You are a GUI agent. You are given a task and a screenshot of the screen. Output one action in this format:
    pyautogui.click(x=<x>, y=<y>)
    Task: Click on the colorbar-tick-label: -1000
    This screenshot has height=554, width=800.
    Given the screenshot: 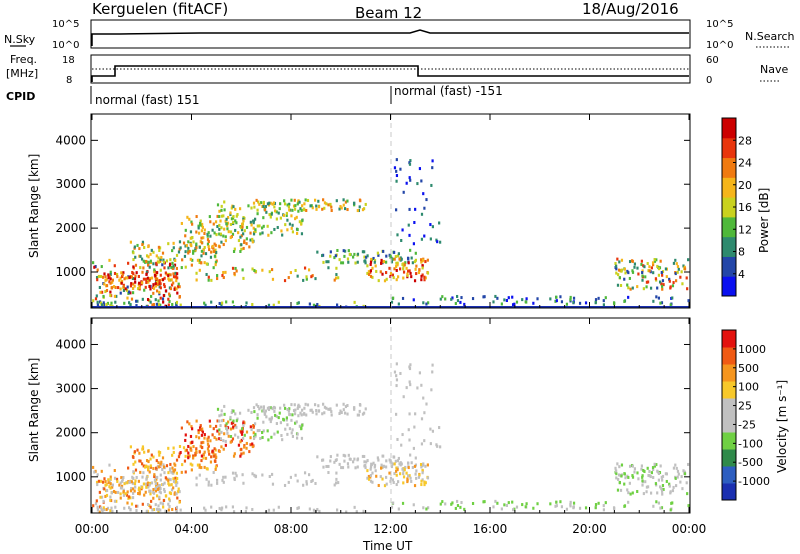 What is the action you would take?
    pyautogui.click(x=754, y=481)
    